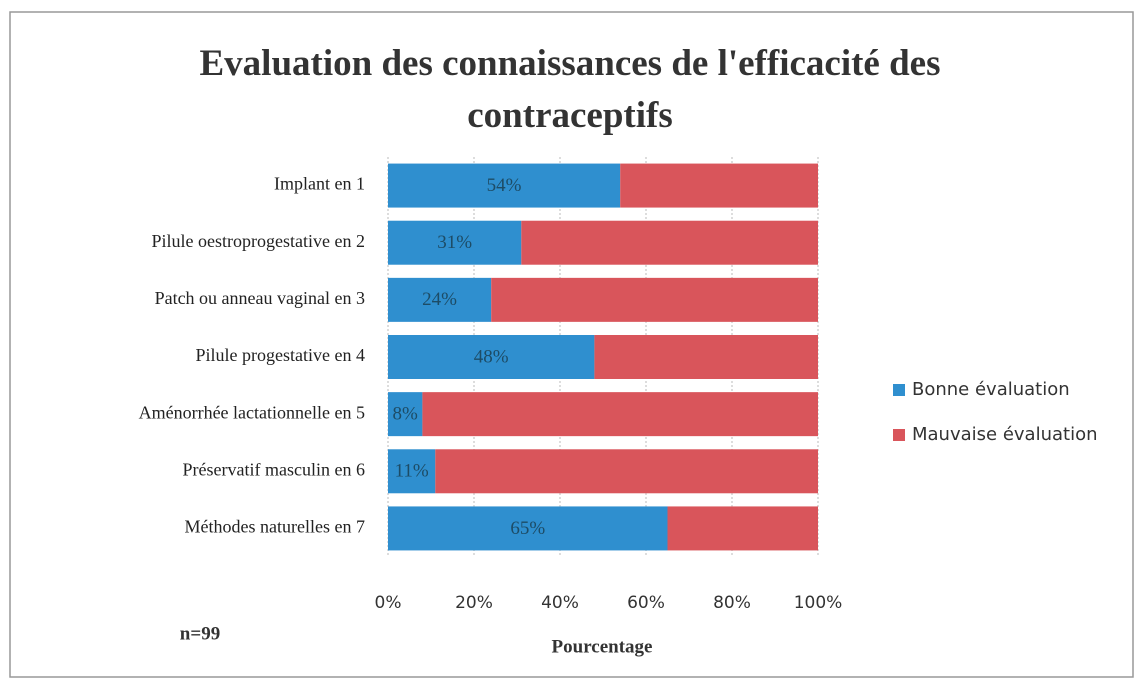  I want to click on y-tick-label: Préservatif masculin en 6, so click(274, 469).